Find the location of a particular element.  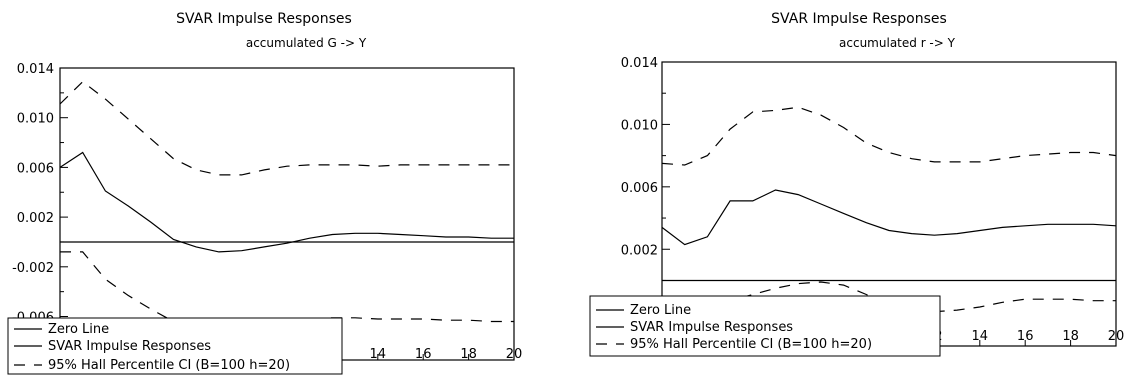

x-tick-label: 20 is located at coordinates (1116, 336).